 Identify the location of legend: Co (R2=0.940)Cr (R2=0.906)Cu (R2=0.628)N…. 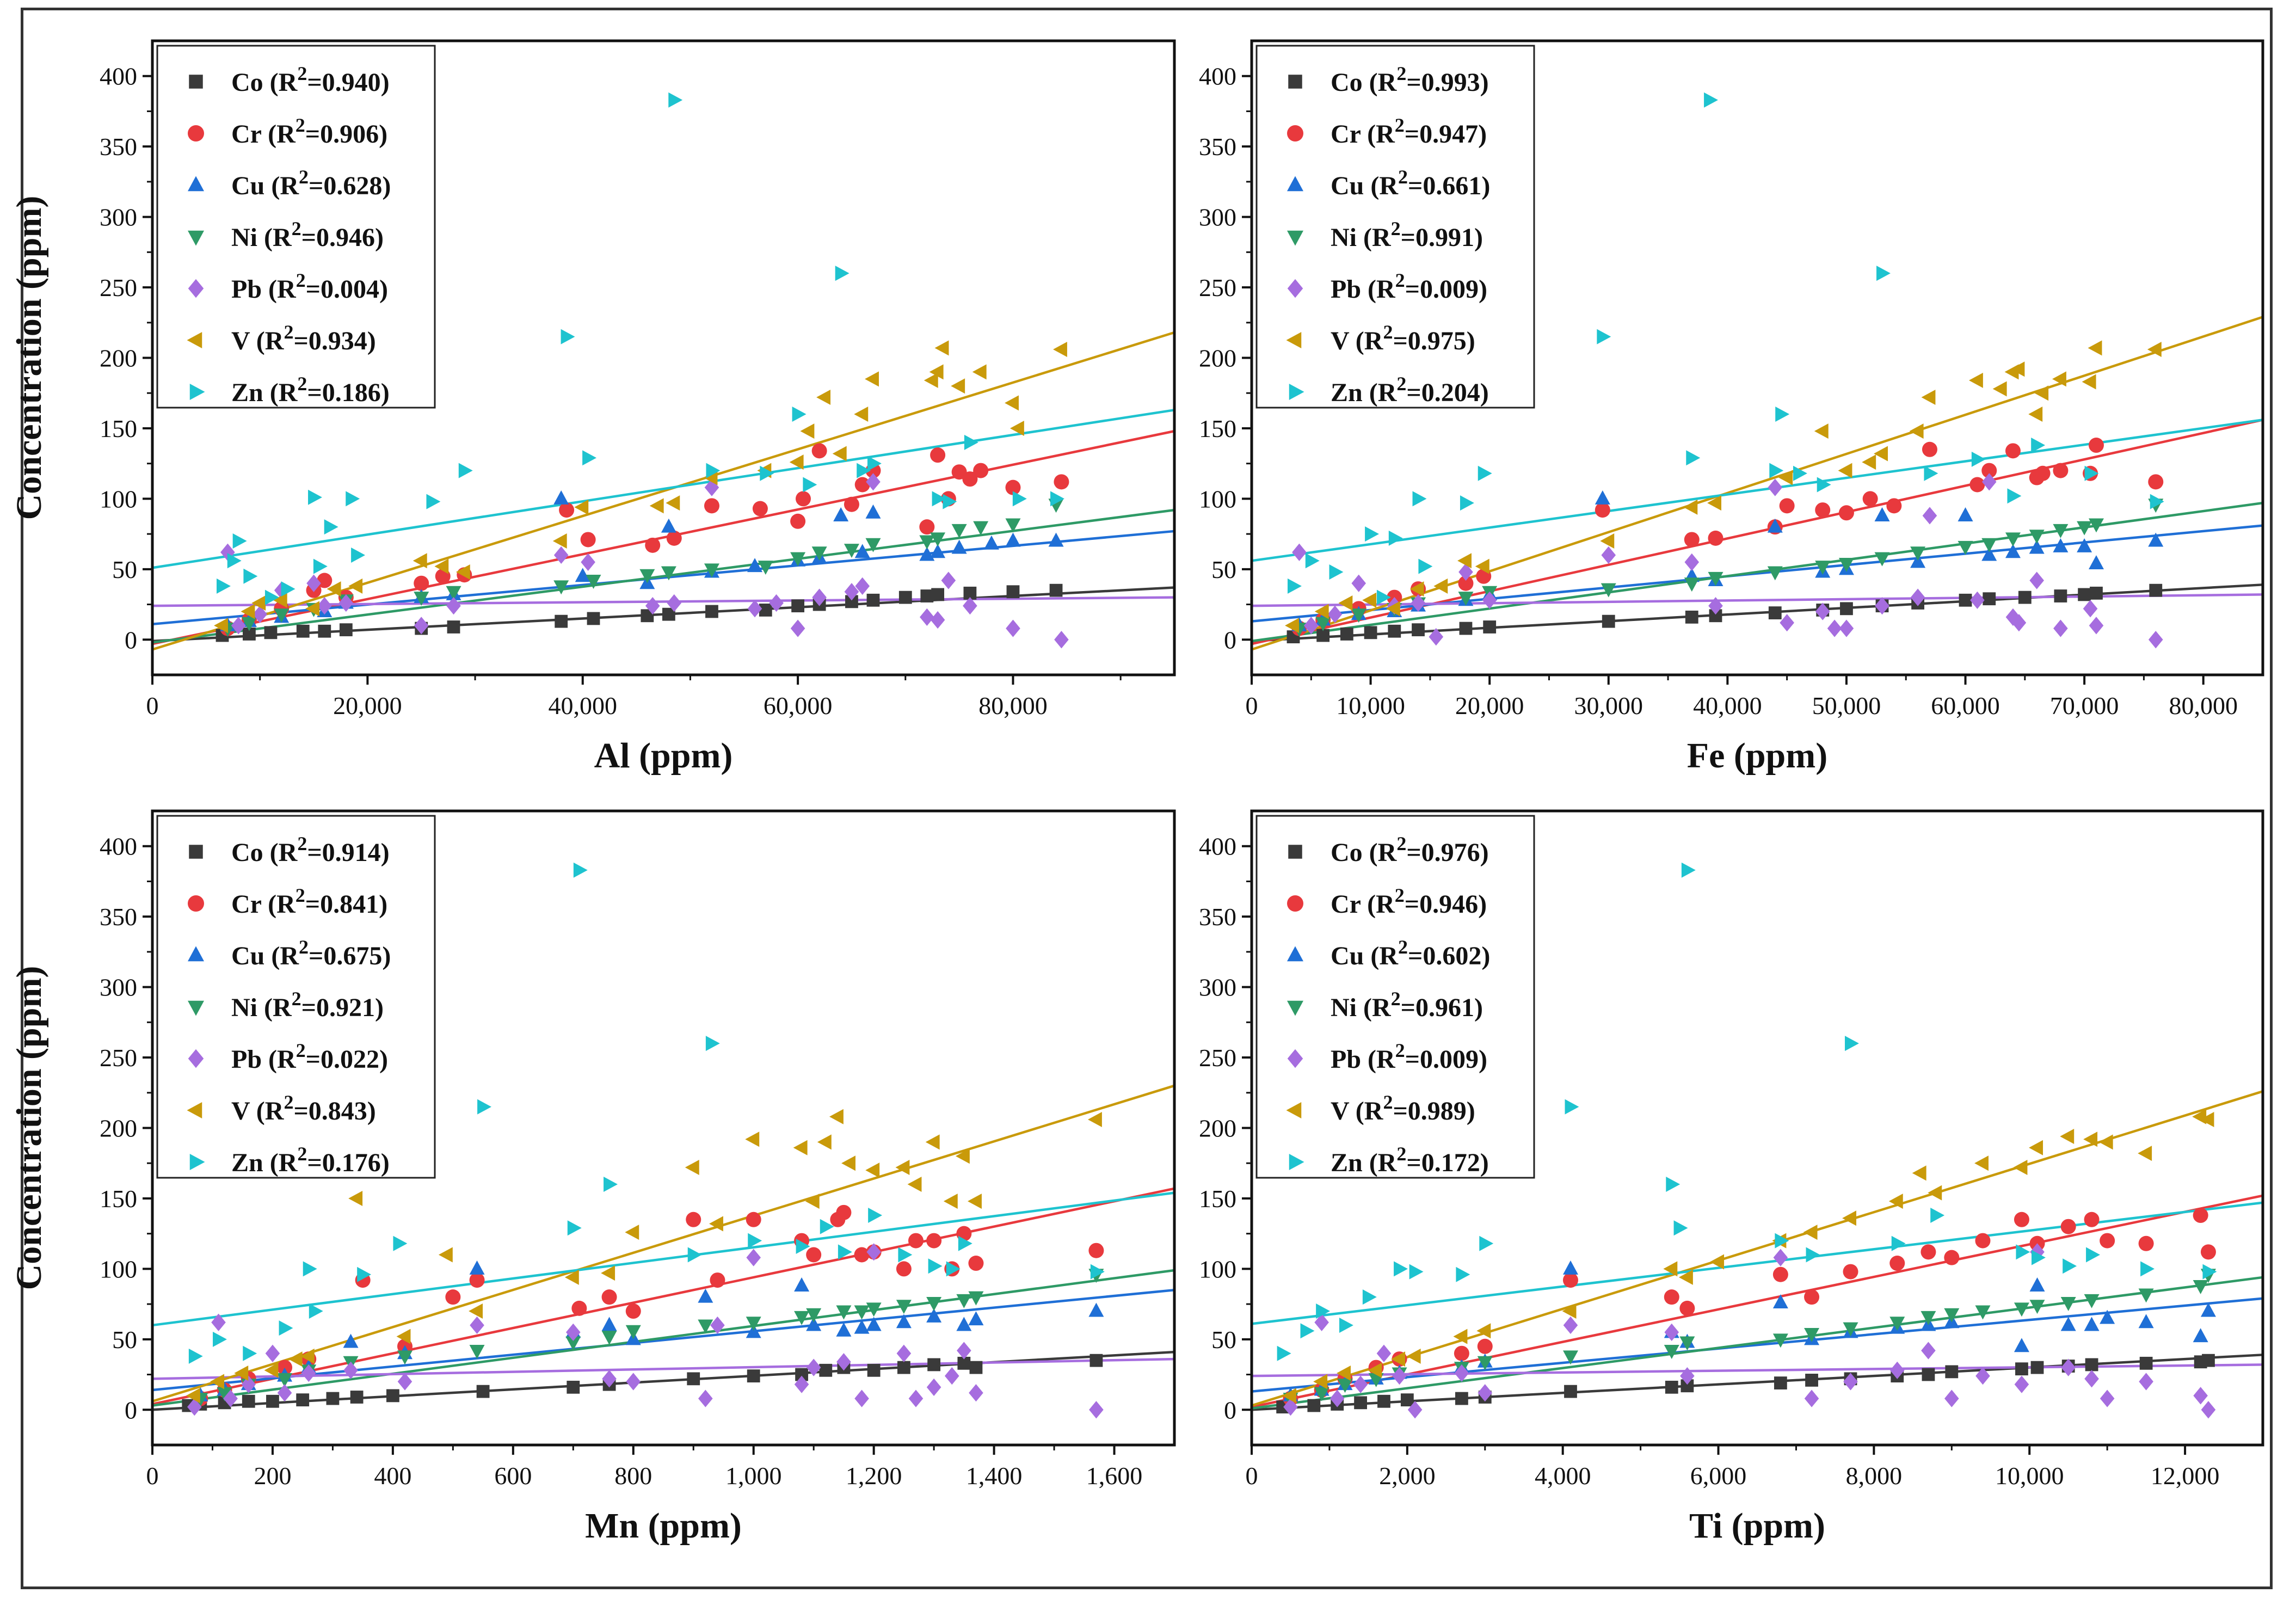
(296, 227).